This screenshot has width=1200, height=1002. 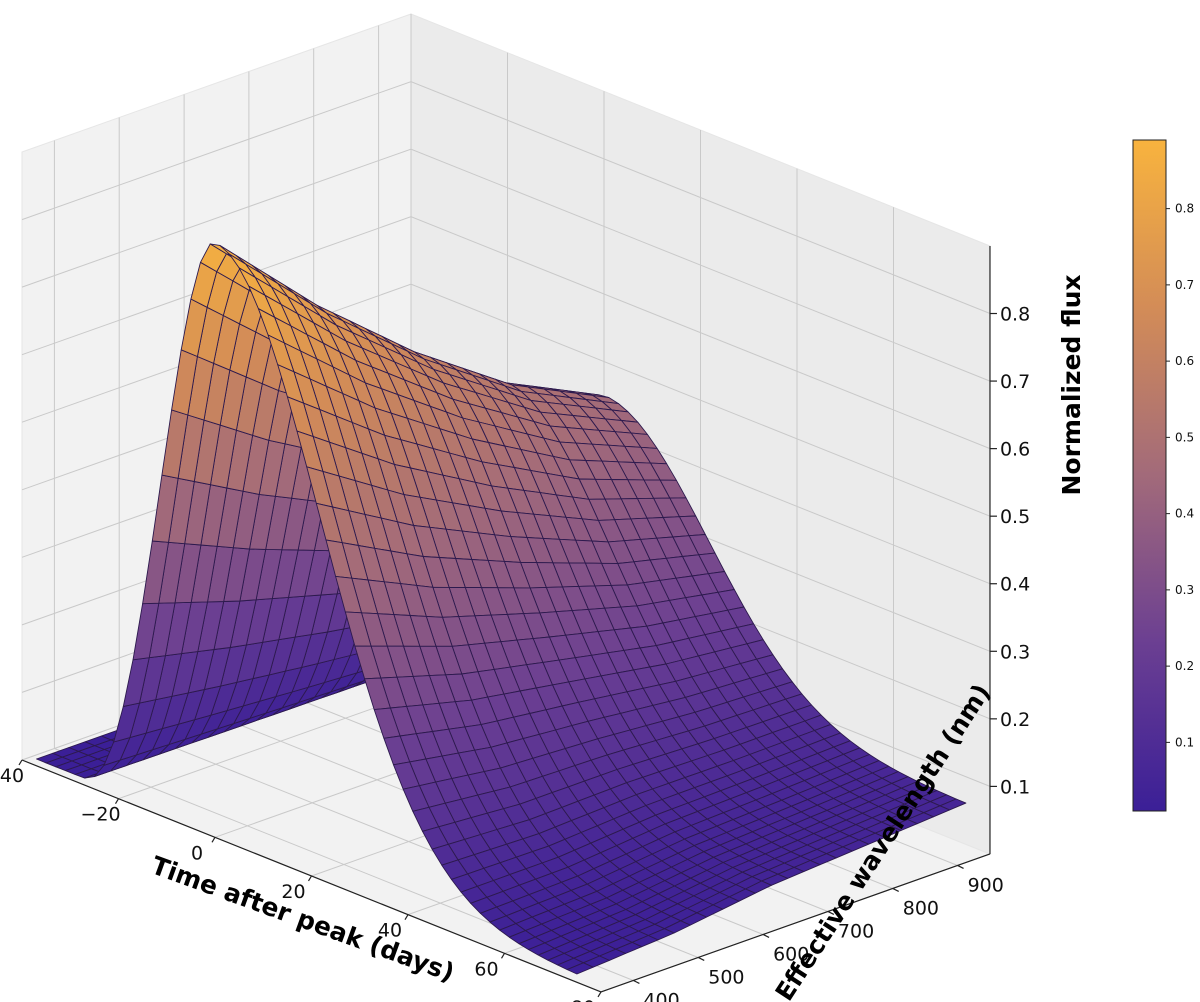 I want to click on x-tick-label: 40, so click(x=390, y=931).